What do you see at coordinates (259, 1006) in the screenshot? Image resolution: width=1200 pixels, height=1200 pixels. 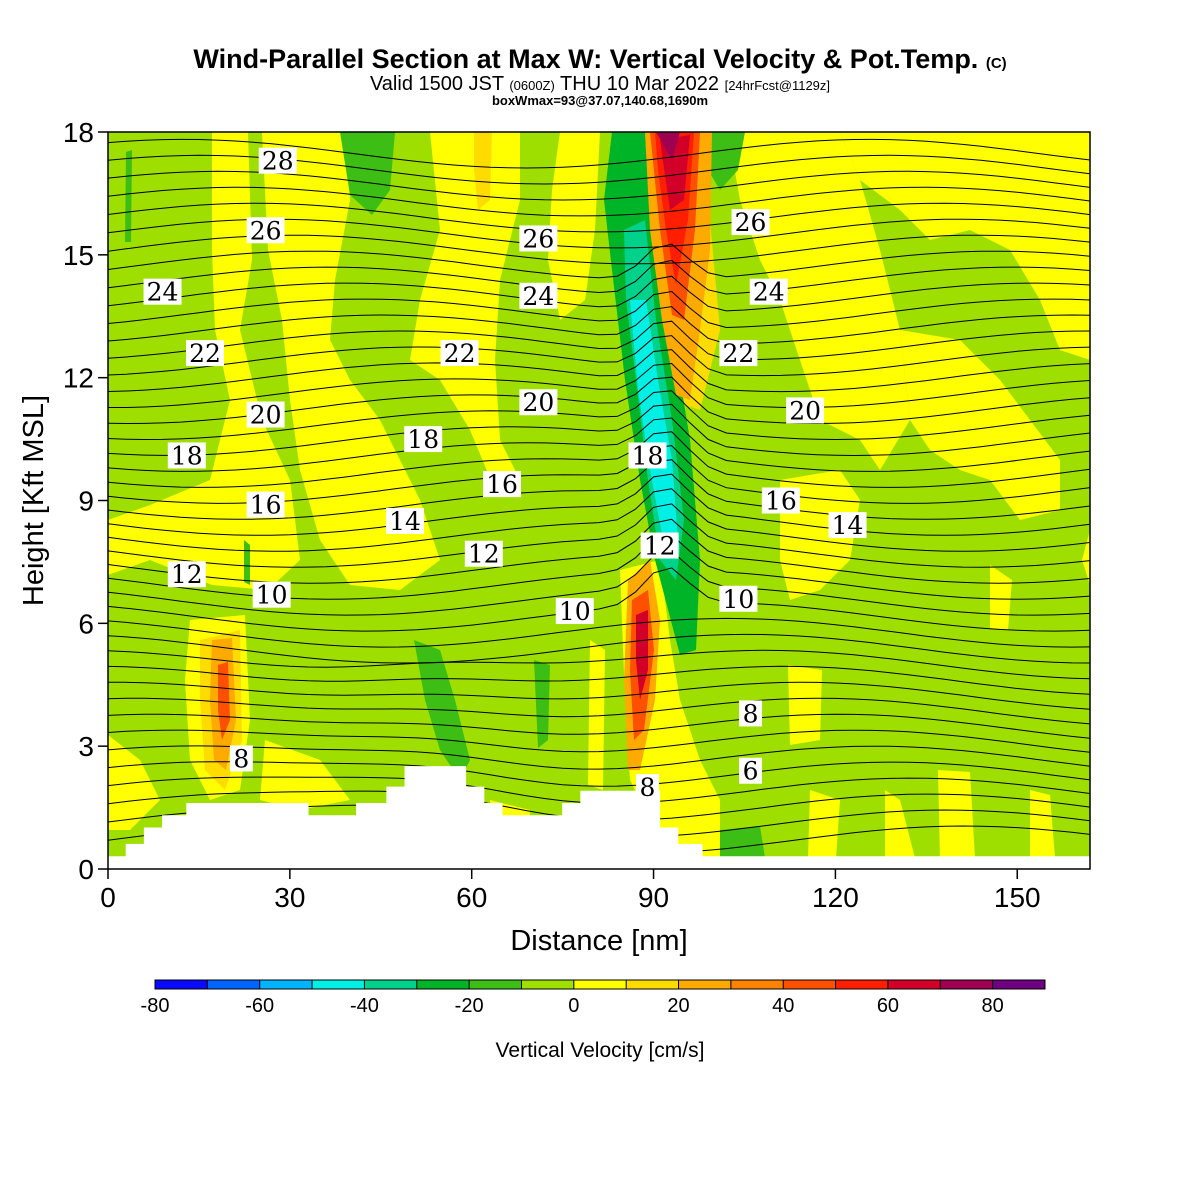 I see `colorbar-tick-label: -60` at bounding box center [259, 1006].